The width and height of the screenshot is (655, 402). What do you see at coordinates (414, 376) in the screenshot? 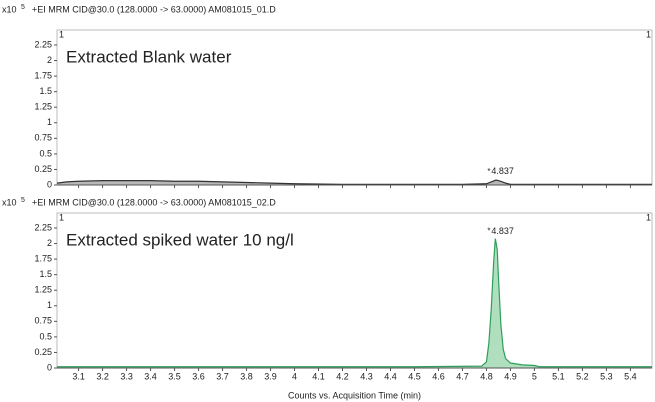
I see `x-tick-label: 4.5` at bounding box center [414, 376].